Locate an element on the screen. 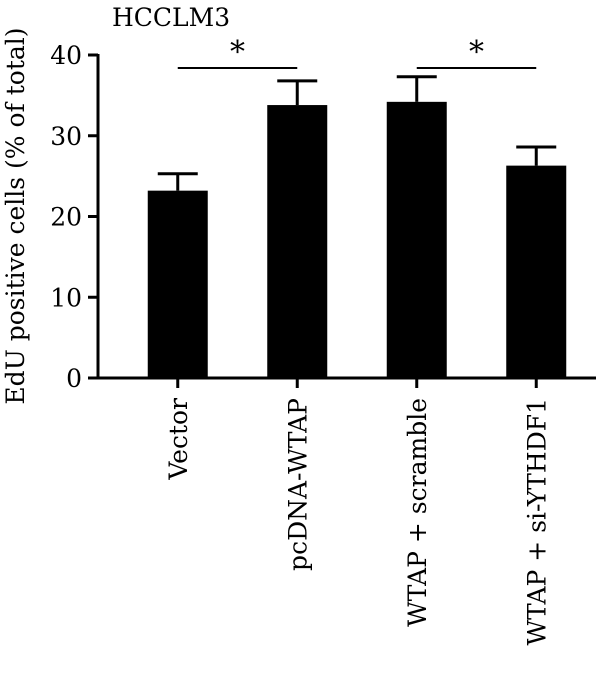 The image size is (600, 694). x-tick-label: WTAP + scramble is located at coordinates (417, 512).